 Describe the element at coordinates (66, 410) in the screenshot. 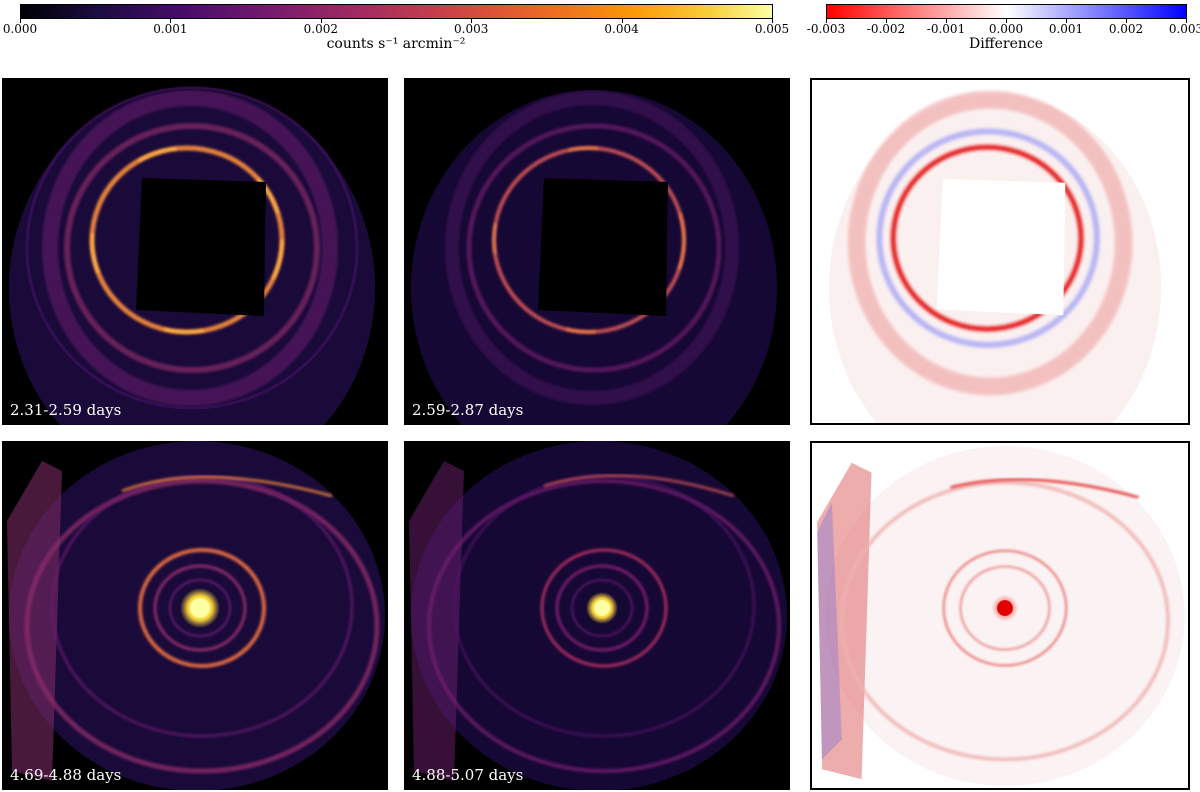

I see `time-range-label: 2.31-2.59 days` at that location.